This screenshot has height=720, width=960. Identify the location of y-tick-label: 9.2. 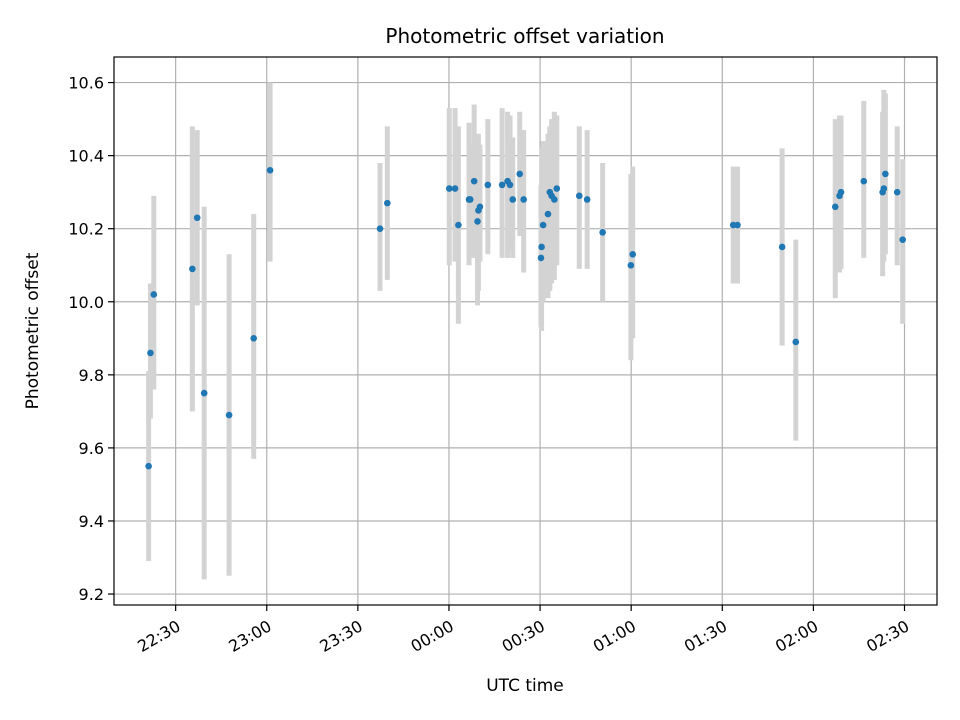
(91, 594).